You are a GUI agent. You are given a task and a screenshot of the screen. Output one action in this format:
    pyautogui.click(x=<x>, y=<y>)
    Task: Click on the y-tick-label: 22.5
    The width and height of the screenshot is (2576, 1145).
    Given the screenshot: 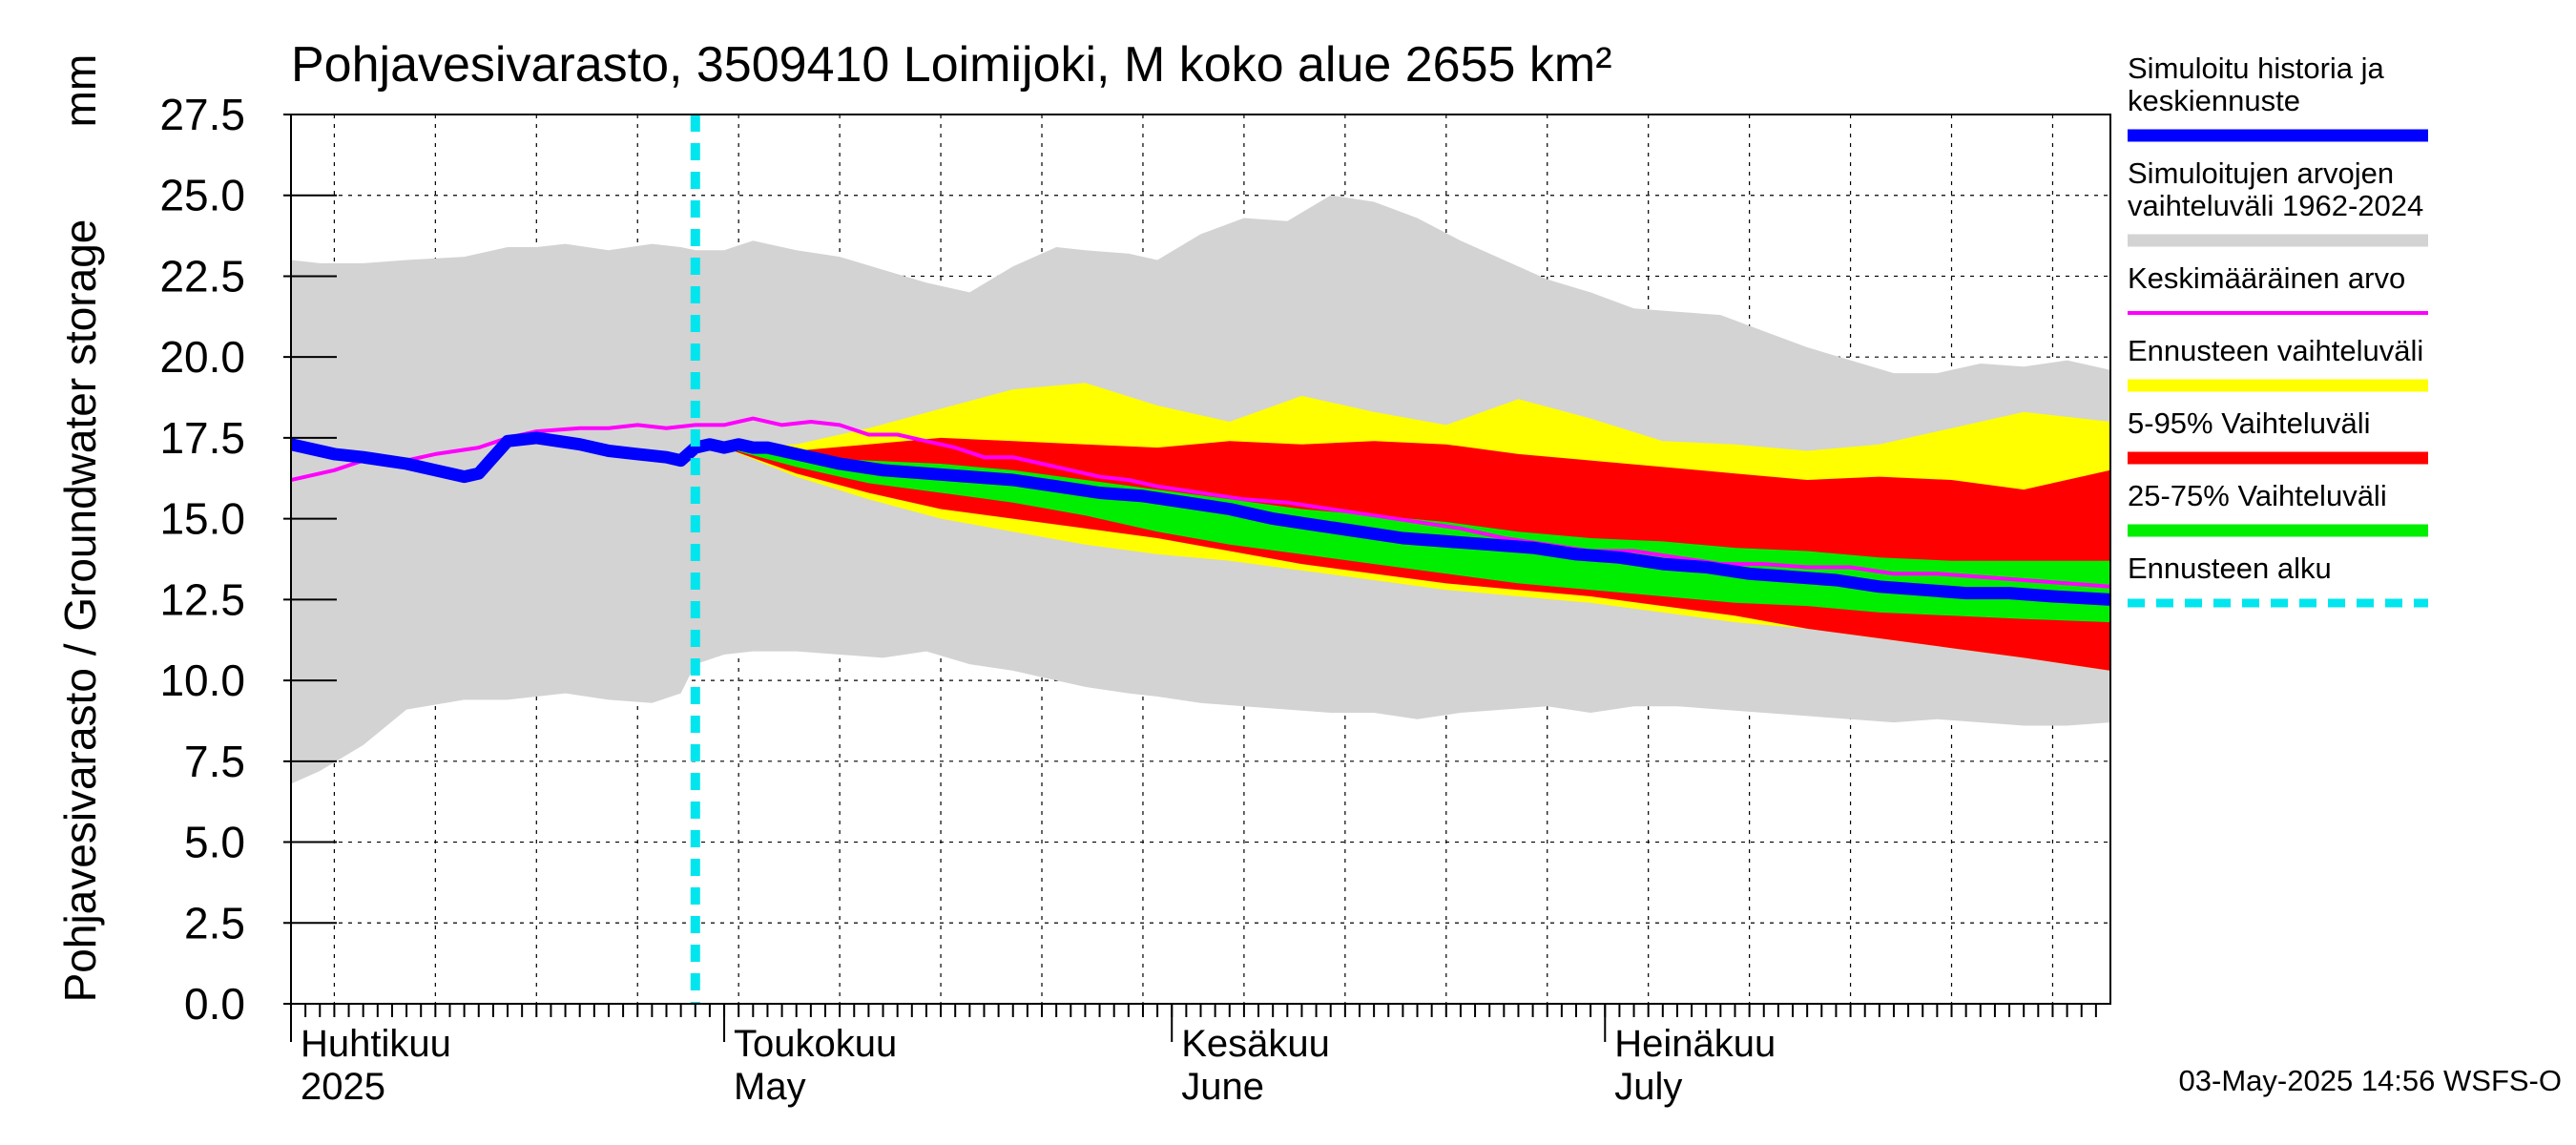 What is the action you would take?
    pyautogui.click(x=202, y=276)
    